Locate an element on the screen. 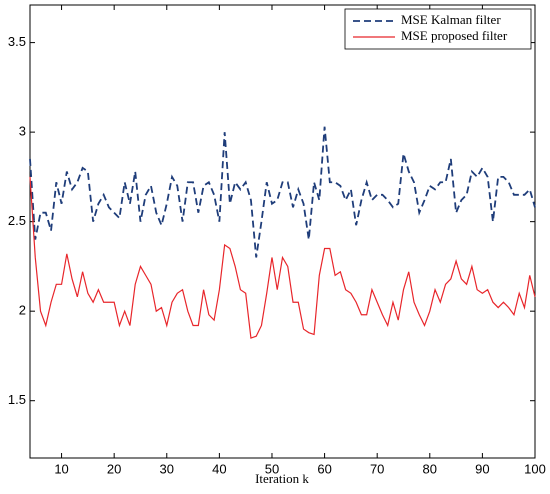 The height and width of the screenshot is (494, 550). x-tick-label: 100 is located at coordinates (535, 468).